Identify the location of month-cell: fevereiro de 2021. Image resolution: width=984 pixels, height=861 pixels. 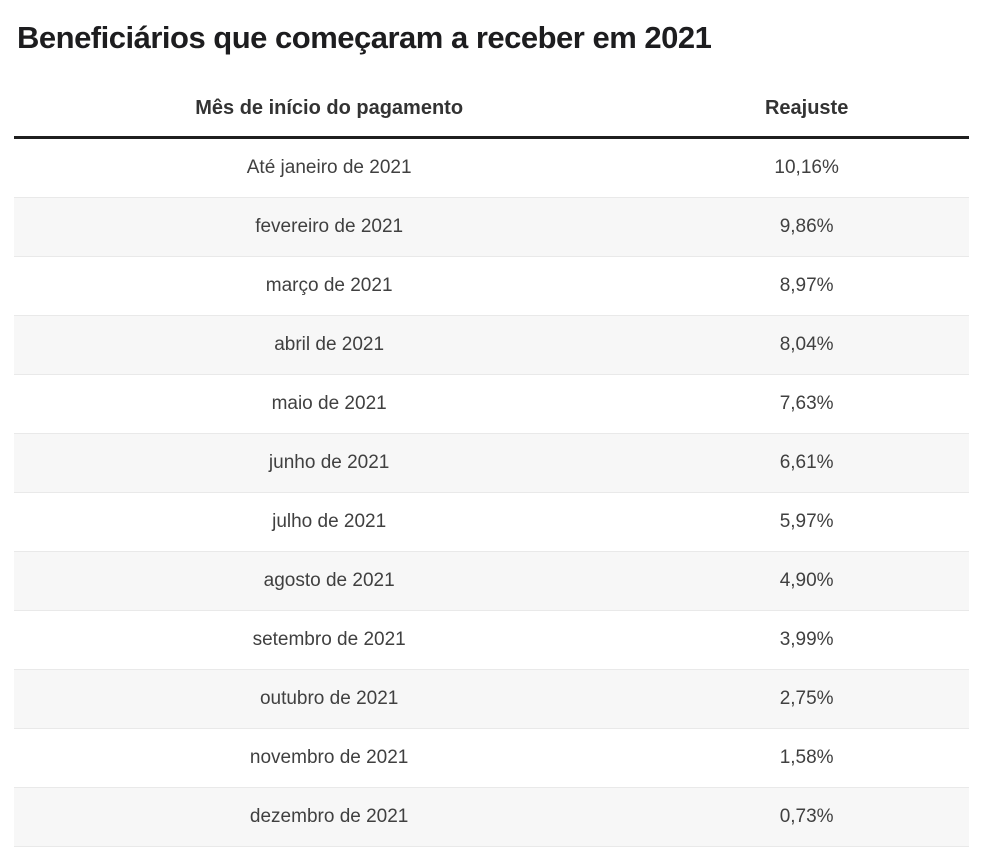
(329, 226).